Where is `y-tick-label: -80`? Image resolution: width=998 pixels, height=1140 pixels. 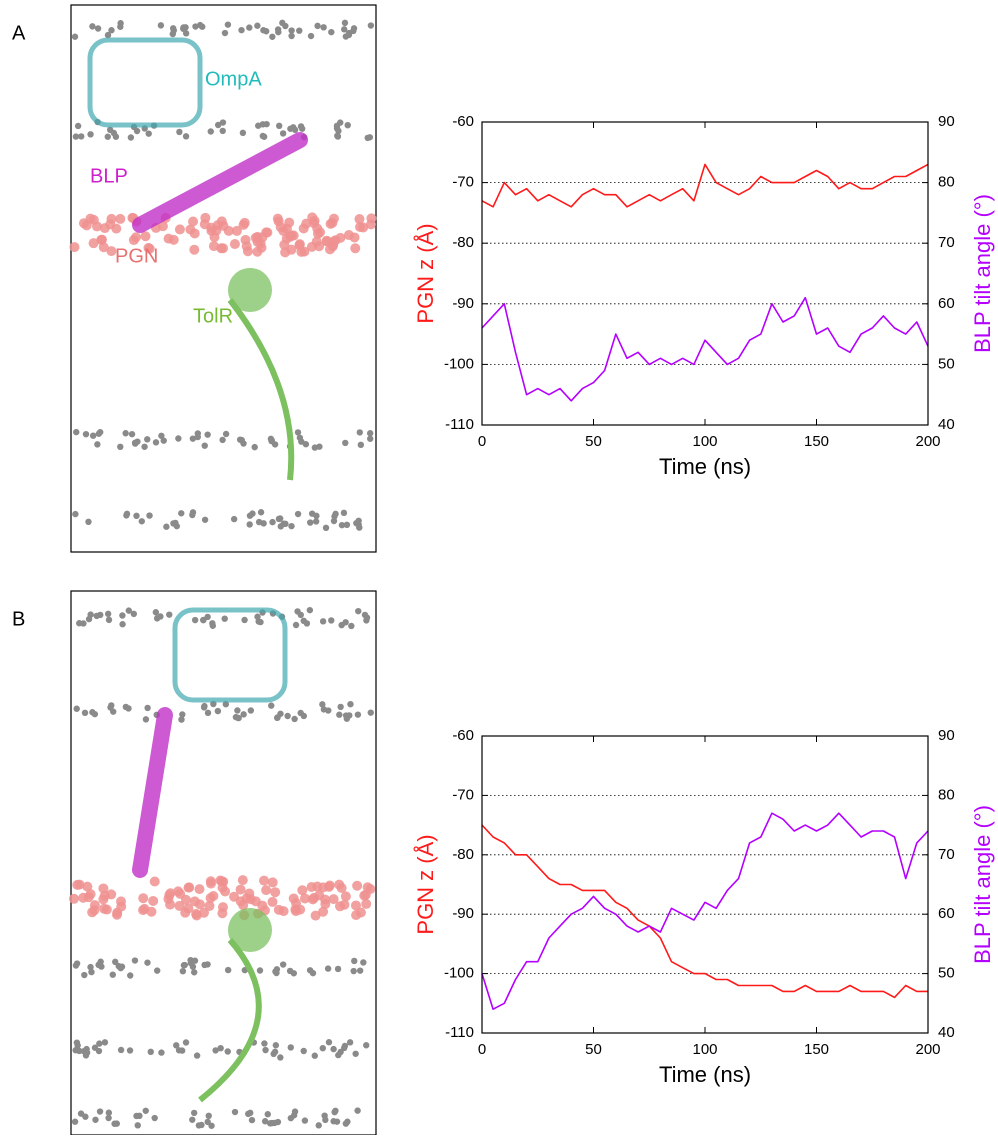 y-tick-label: -80 is located at coordinates (463, 854).